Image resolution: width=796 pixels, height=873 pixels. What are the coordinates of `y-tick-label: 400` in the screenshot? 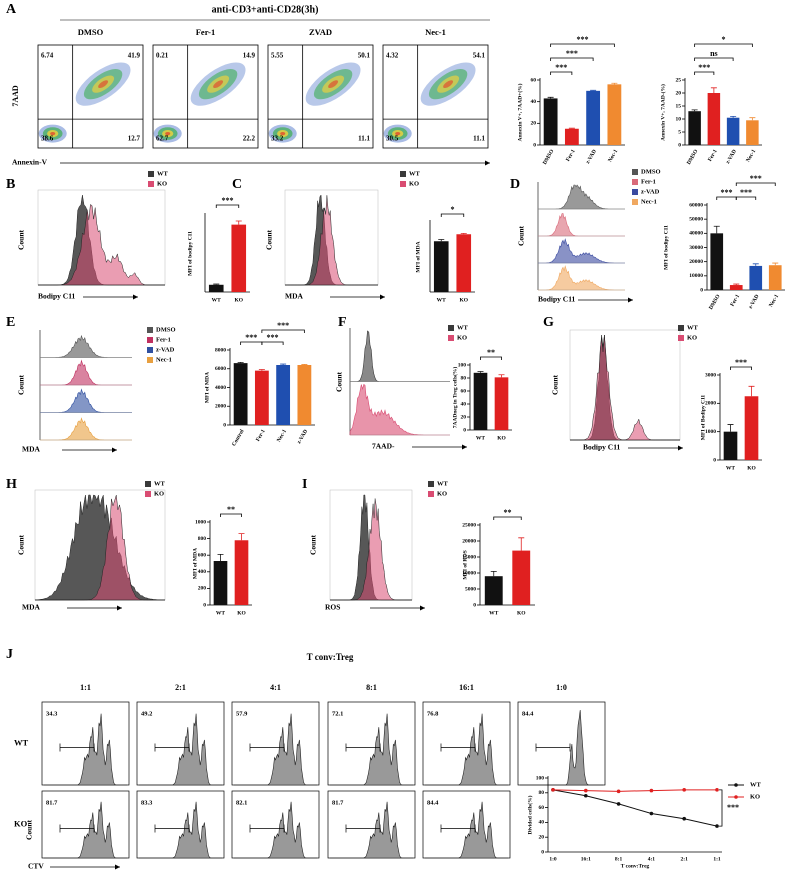 It's located at (202, 572).